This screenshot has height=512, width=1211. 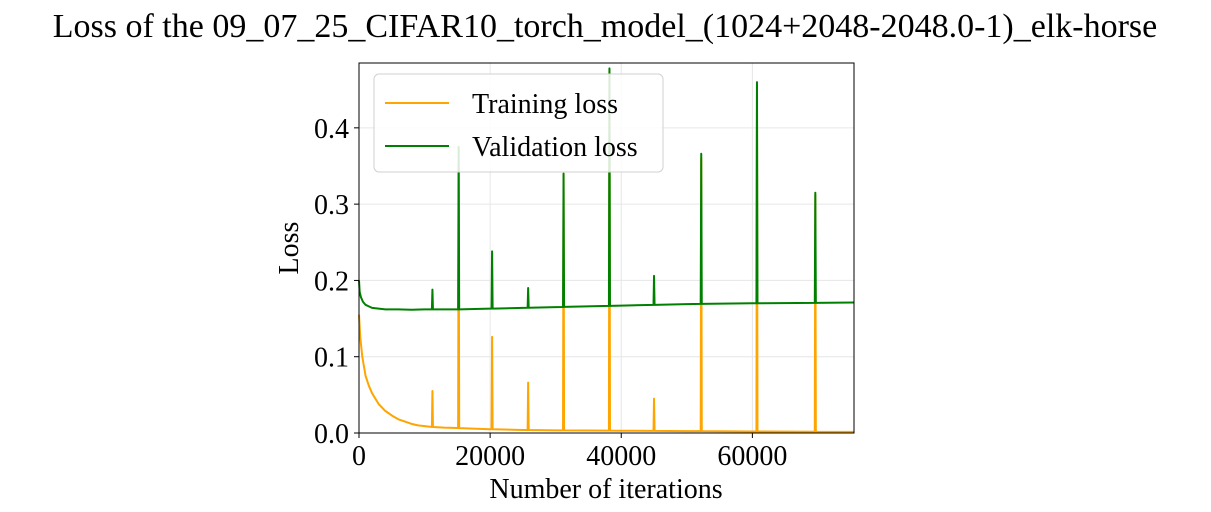 What do you see at coordinates (331, 205) in the screenshot?
I see `y-tick-label: 0.3` at bounding box center [331, 205].